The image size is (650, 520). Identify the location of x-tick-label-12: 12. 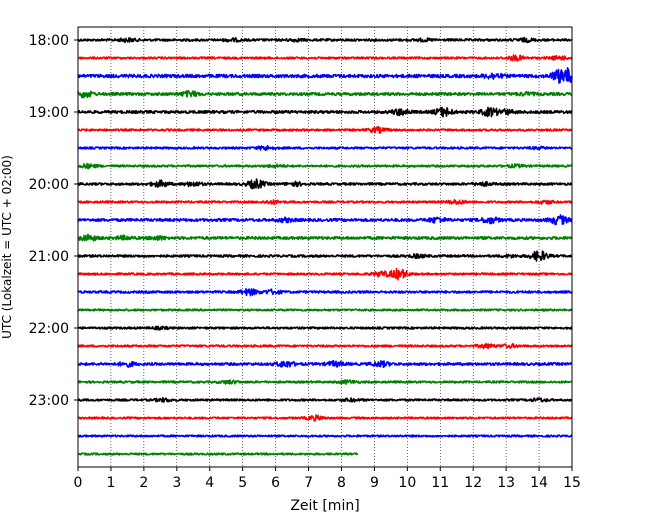
(473, 483).